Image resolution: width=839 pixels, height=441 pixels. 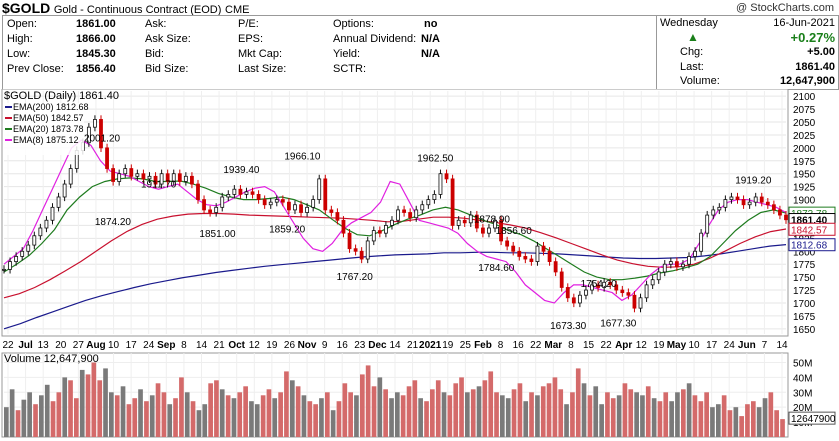 What do you see at coordinates (375, 39) in the screenshot?
I see `dividend-label: Annual Dividend:` at bounding box center [375, 39].